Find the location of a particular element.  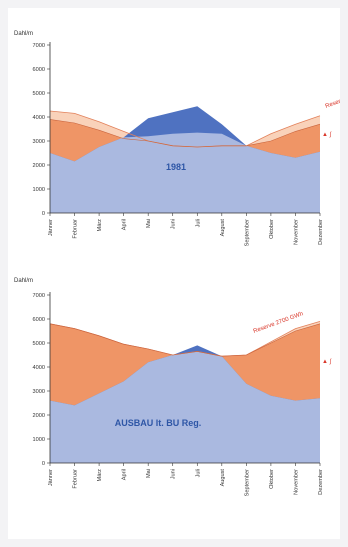

side-annotation: Reserve 800 is located at coordinates (332, 101).